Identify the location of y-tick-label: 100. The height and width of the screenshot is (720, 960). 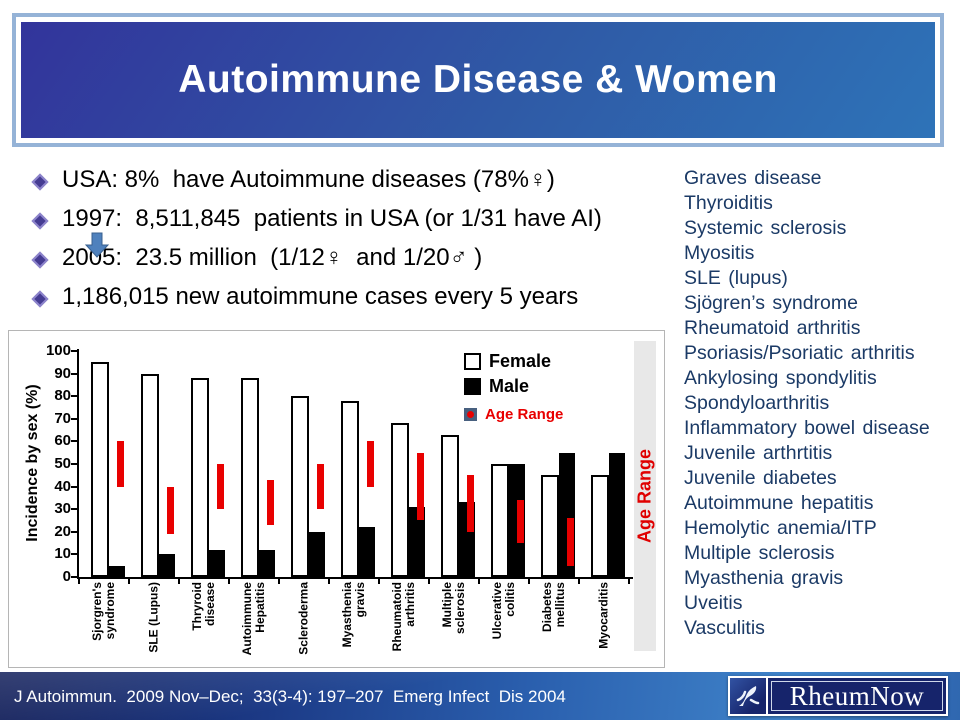
(58, 350).